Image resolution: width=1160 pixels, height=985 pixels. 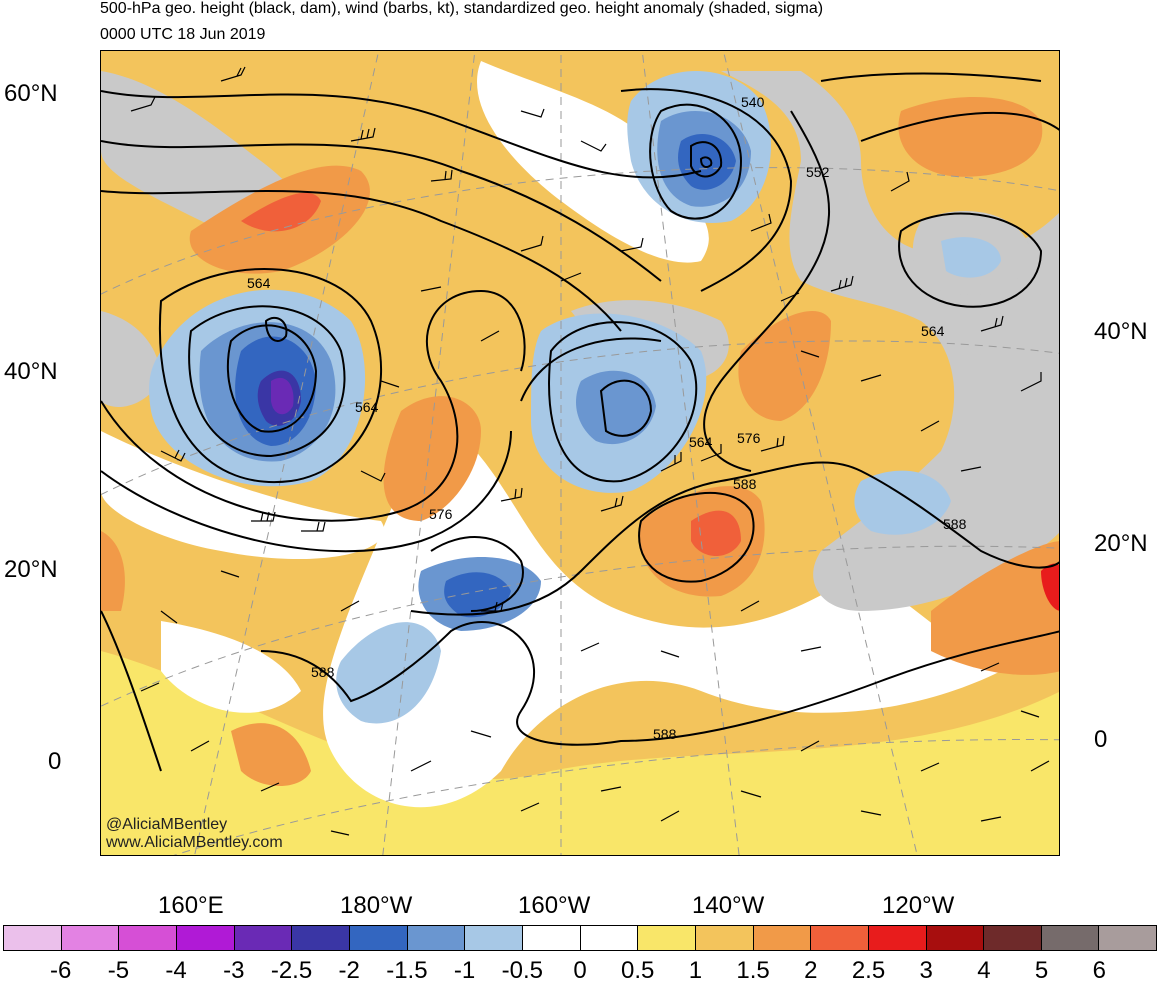 What do you see at coordinates (349, 970) in the screenshot?
I see `colorbar-tick-label: -2` at bounding box center [349, 970].